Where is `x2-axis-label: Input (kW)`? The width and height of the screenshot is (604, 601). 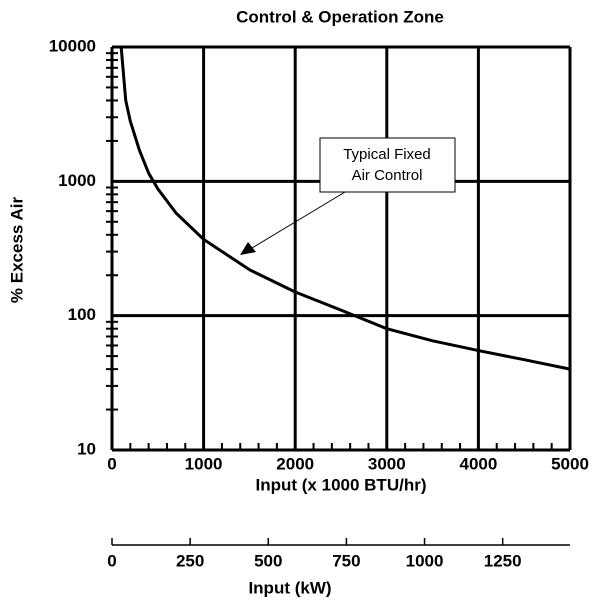 x2-axis-label: Input (kW) is located at coordinates (289, 587).